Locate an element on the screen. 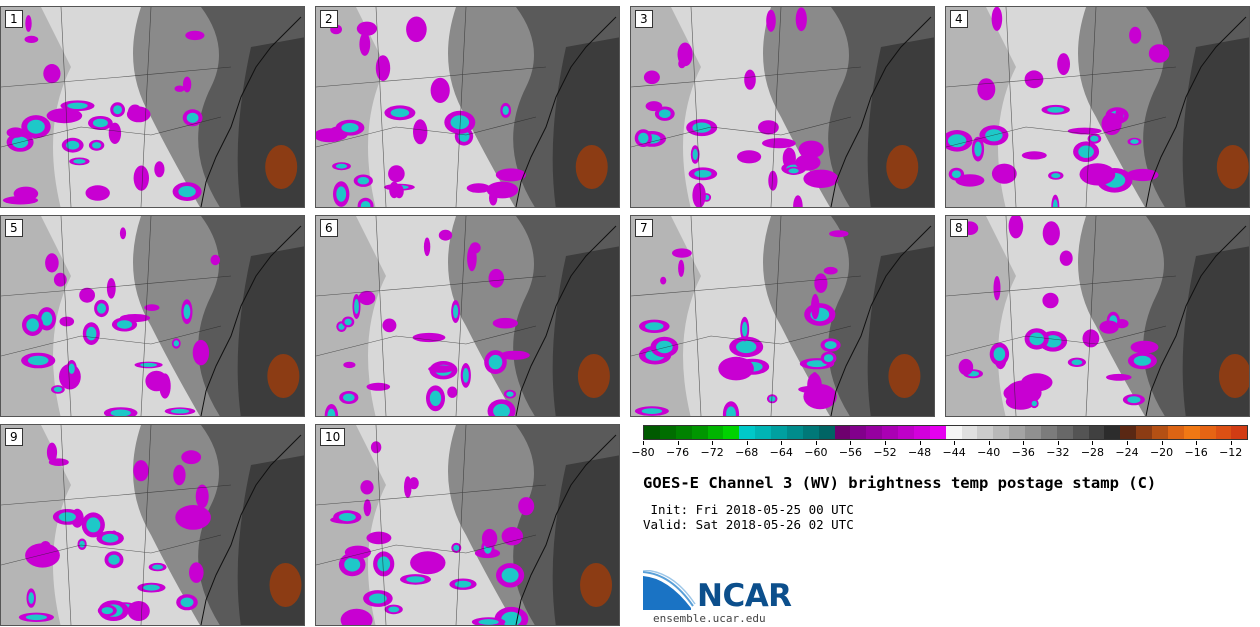 Image resolution: width=1260 pixels, height=627 pixels. panel-member-number: 7 is located at coordinates (644, 228).